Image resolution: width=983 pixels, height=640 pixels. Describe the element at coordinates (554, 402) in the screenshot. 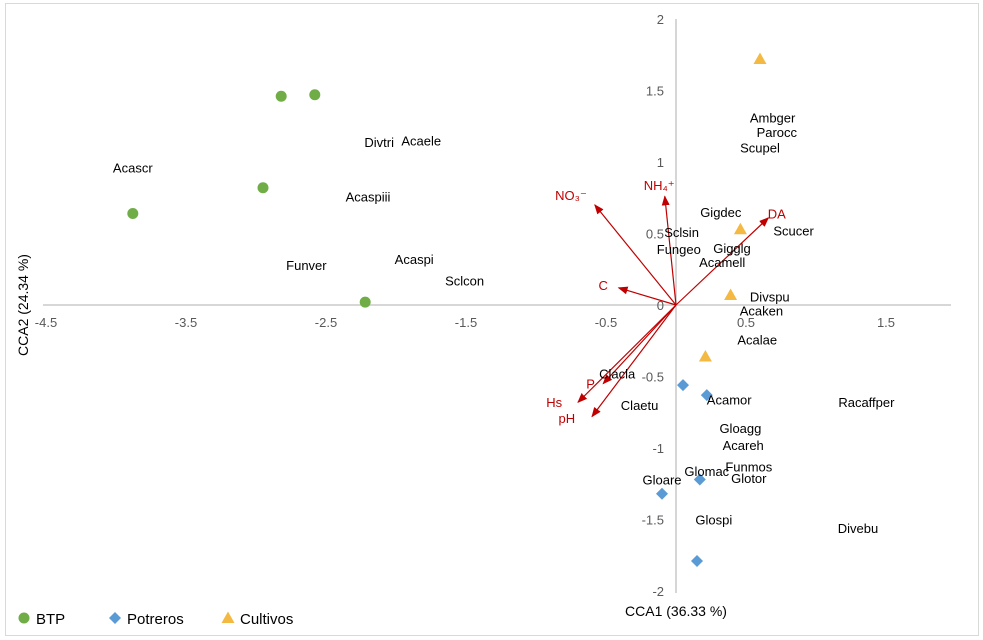

I see `vector-label: Hs` at that location.